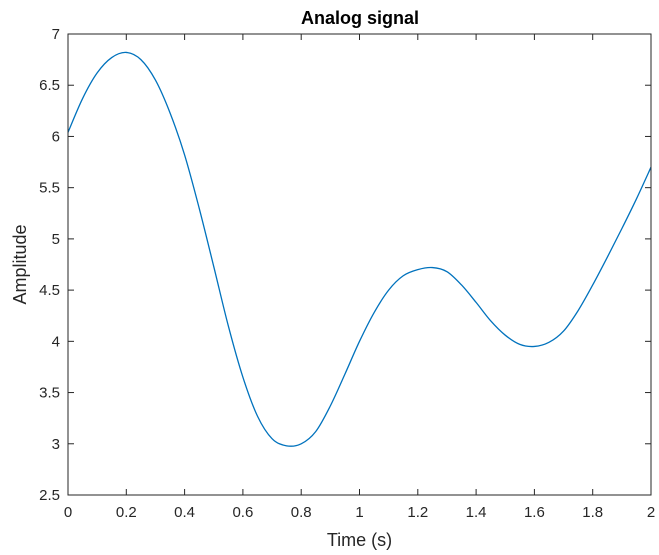 The height and width of the screenshot is (555, 659). Describe the element at coordinates (56, 444) in the screenshot. I see `y-tick-label: 3` at that location.